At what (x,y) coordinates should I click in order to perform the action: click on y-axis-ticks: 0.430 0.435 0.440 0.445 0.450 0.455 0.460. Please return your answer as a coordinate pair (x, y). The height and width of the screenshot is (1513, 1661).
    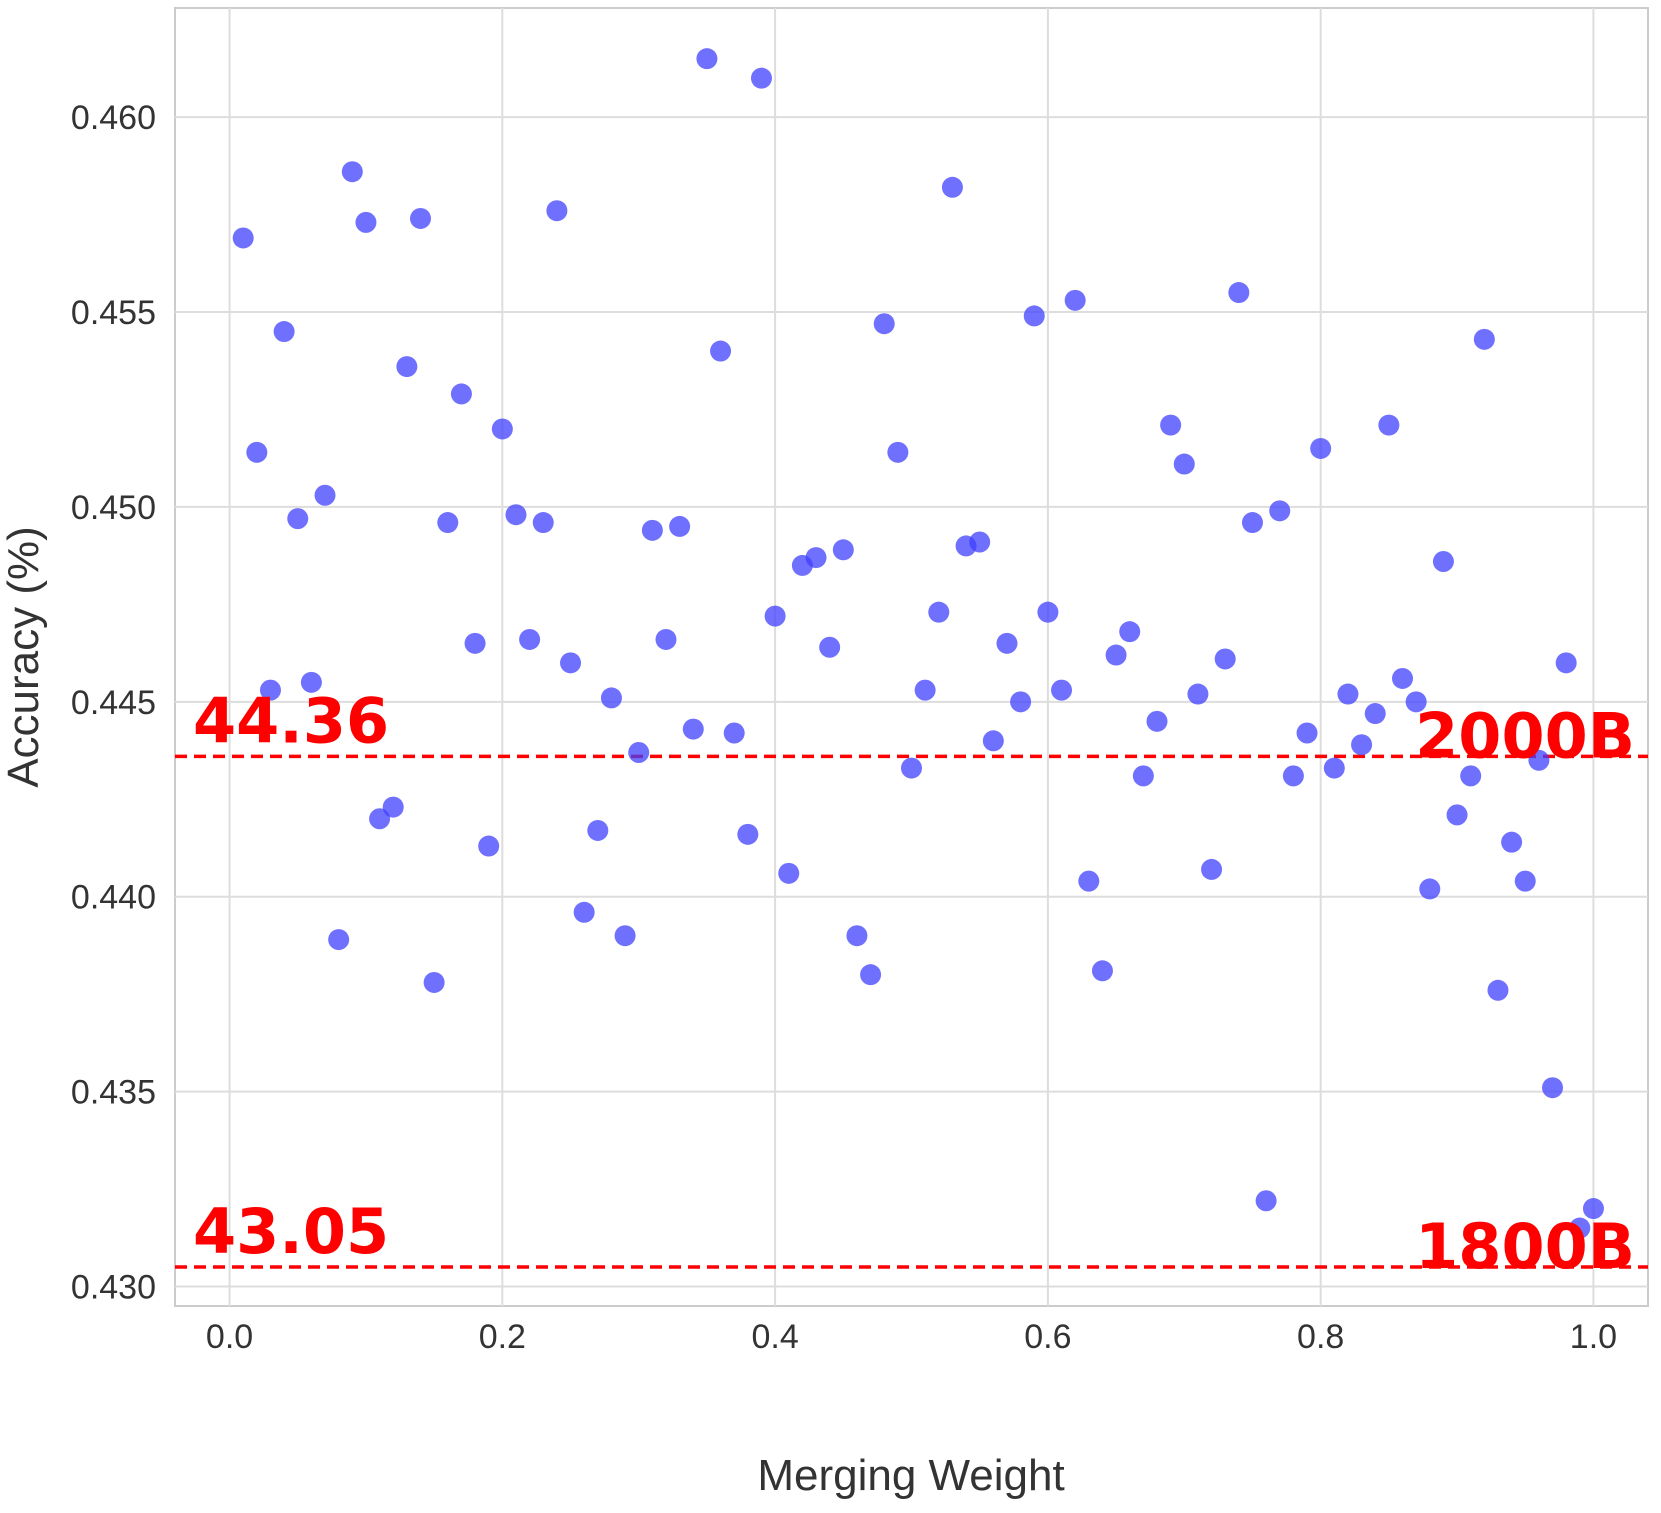
    Looking at the image, I should click on (113, 702).